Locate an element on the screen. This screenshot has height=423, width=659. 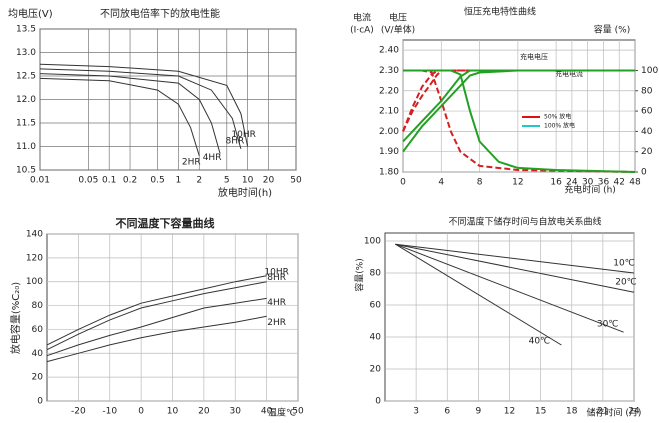
annotation: 充电电流 is located at coordinates (569, 73).